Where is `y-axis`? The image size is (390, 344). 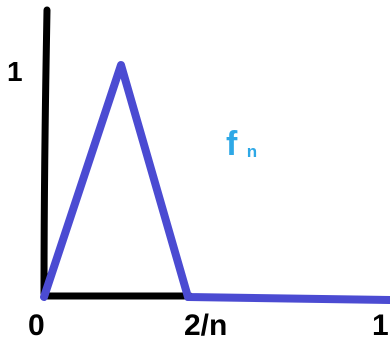 y-axis is located at coordinates (45, 153).